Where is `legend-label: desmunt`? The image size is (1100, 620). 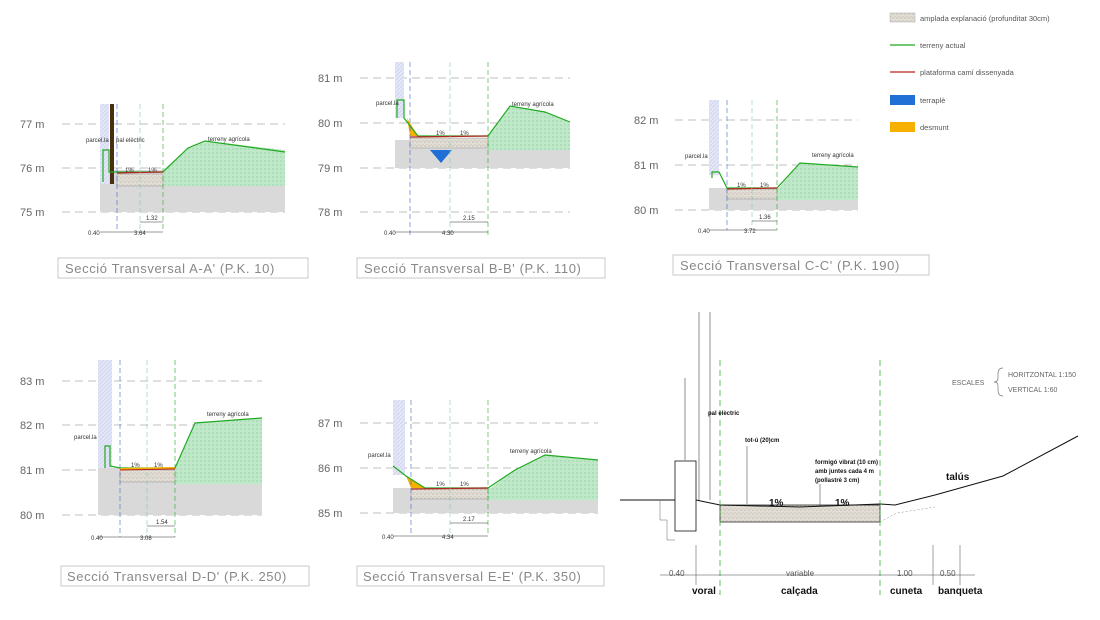 legend-label: desmunt is located at coordinates (935, 127).